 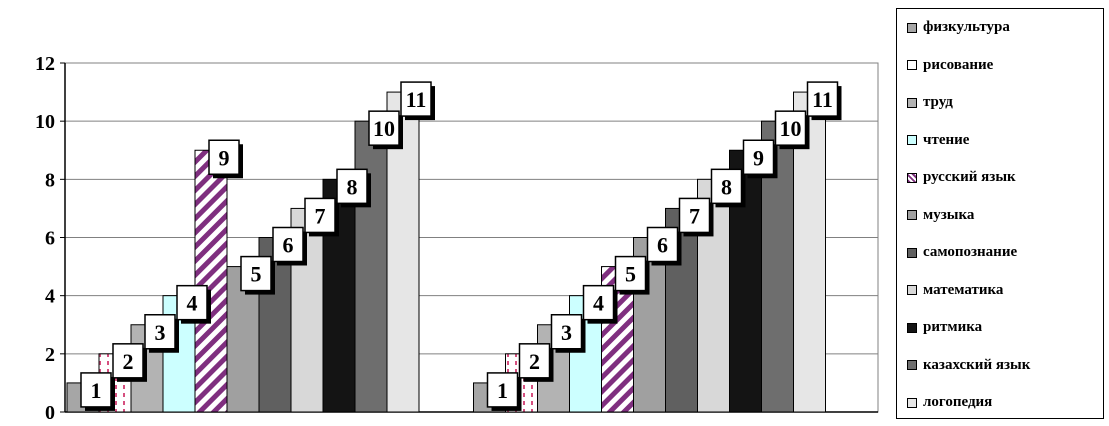 I want to click on legend-label: самопознание, so click(x=970, y=252).